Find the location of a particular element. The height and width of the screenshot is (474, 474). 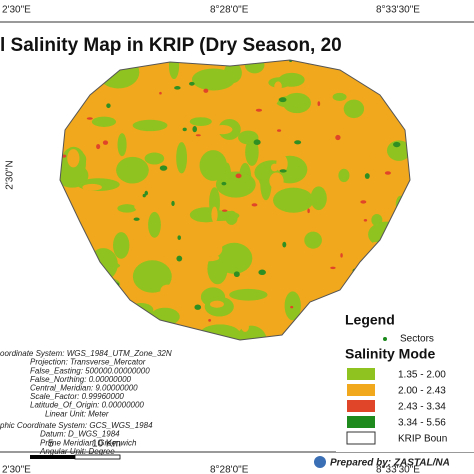

projection-line: Central_Meridian: 9.00000000 is located at coordinates (84, 388).